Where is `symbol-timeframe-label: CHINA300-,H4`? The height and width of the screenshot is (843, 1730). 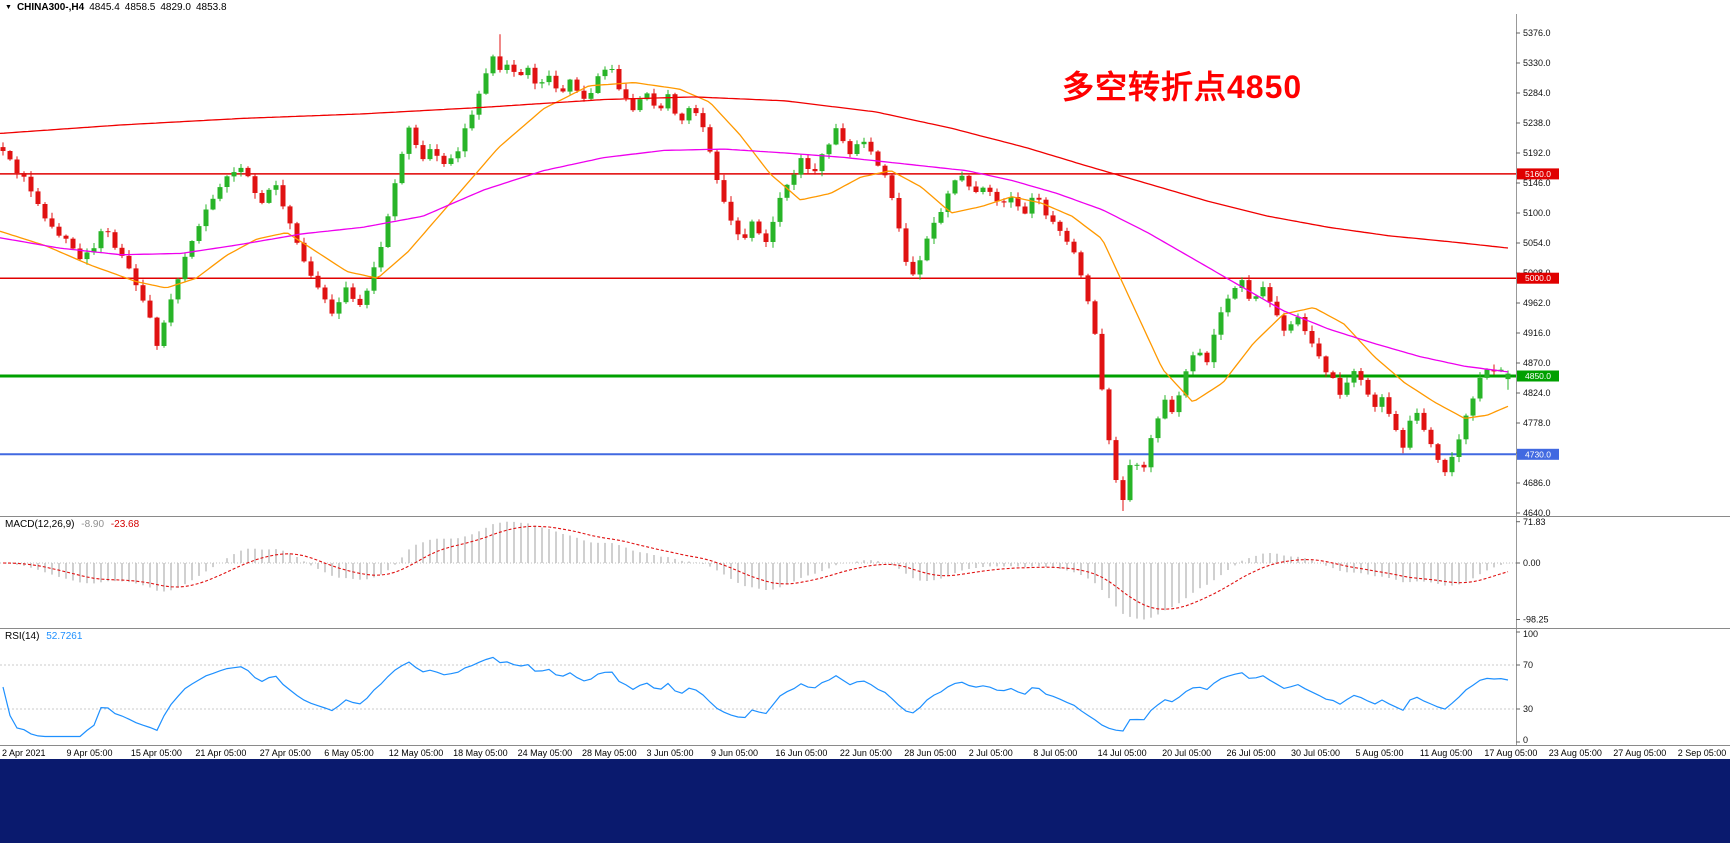
symbol-timeframe-label: CHINA300-,H4 is located at coordinates (50, 7).